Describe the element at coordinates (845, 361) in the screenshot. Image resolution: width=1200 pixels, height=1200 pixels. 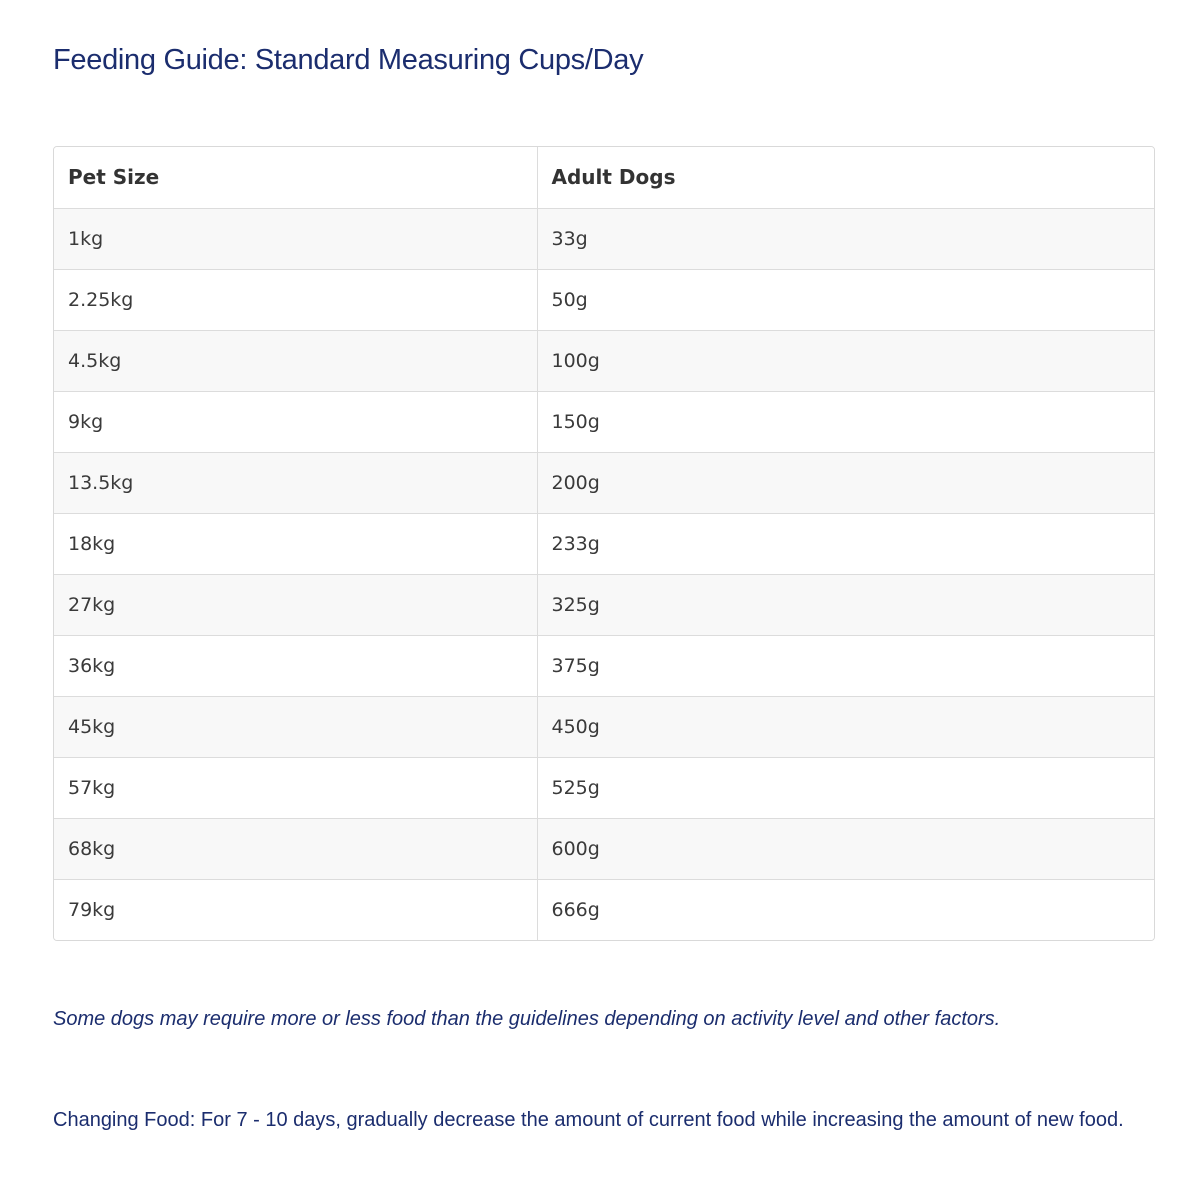
I see `adult-dogs-cell: 100g` at that location.